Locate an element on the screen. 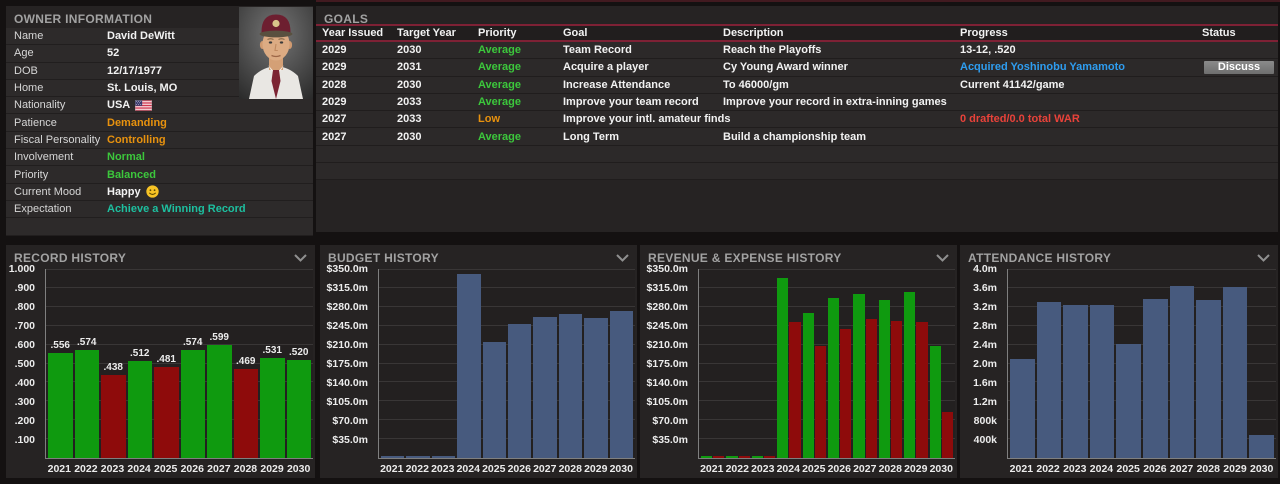 Image resolution: width=1280 pixels, height=484 pixels. bar-value-label: .531 is located at coordinates (272, 350).